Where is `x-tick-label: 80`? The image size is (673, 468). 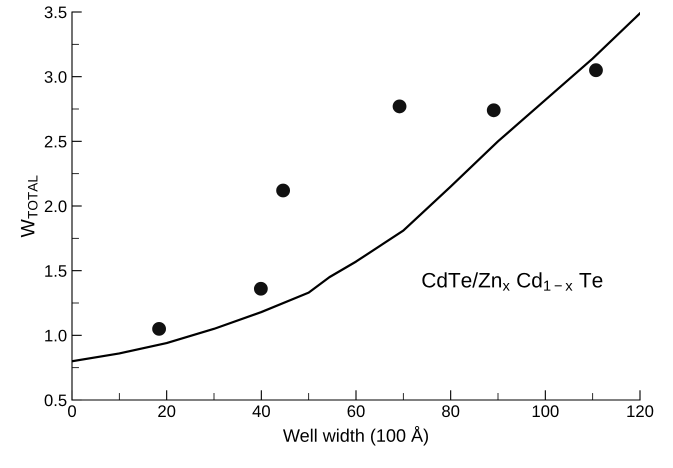
x-tick-label: 80 is located at coordinates (451, 411).